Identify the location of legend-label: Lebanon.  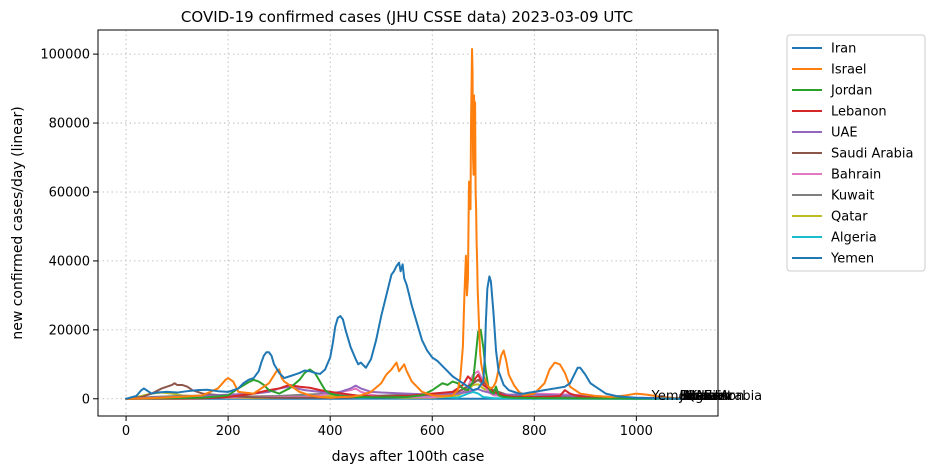
(859, 112).